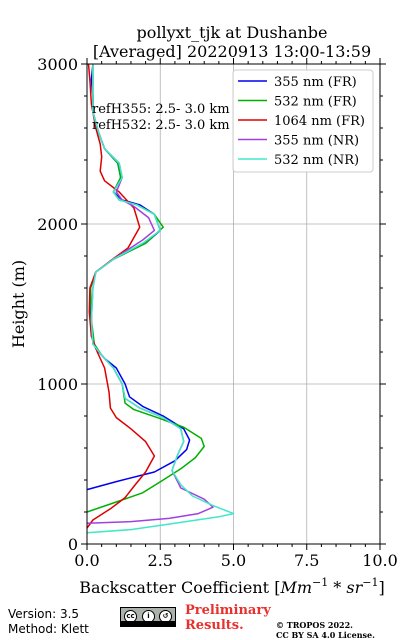 Image resolution: width=400 pixels, height=640 pixels. What do you see at coordinates (316, 160) in the screenshot?
I see `legend-label-4: 532 nm (NR)` at bounding box center [316, 160].